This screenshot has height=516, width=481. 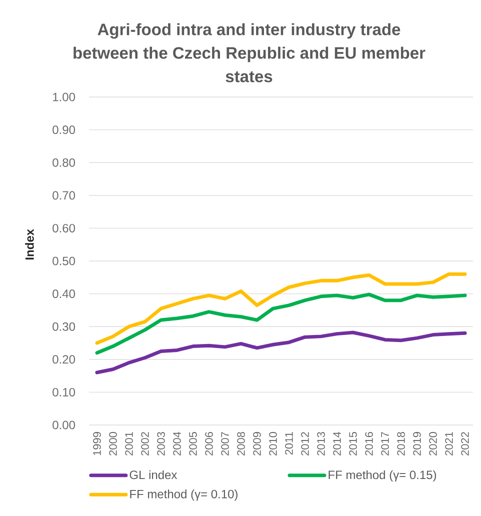 I want to click on x-tick-label: 2021, so click(x=449, y=444).